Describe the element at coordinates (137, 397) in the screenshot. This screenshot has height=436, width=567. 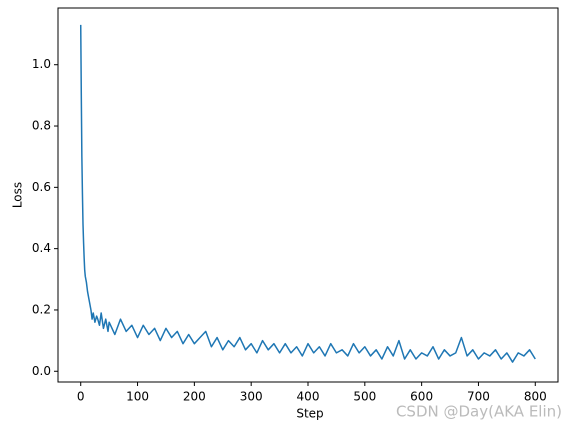
I see `x-tick-label: 100` at that location.